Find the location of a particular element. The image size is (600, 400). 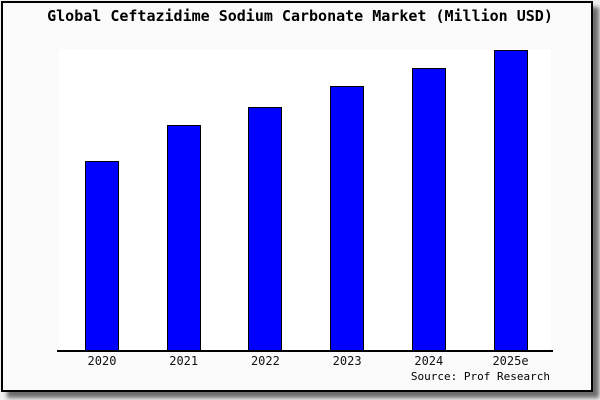

bar-2025e is located at coordinates (510, 201).